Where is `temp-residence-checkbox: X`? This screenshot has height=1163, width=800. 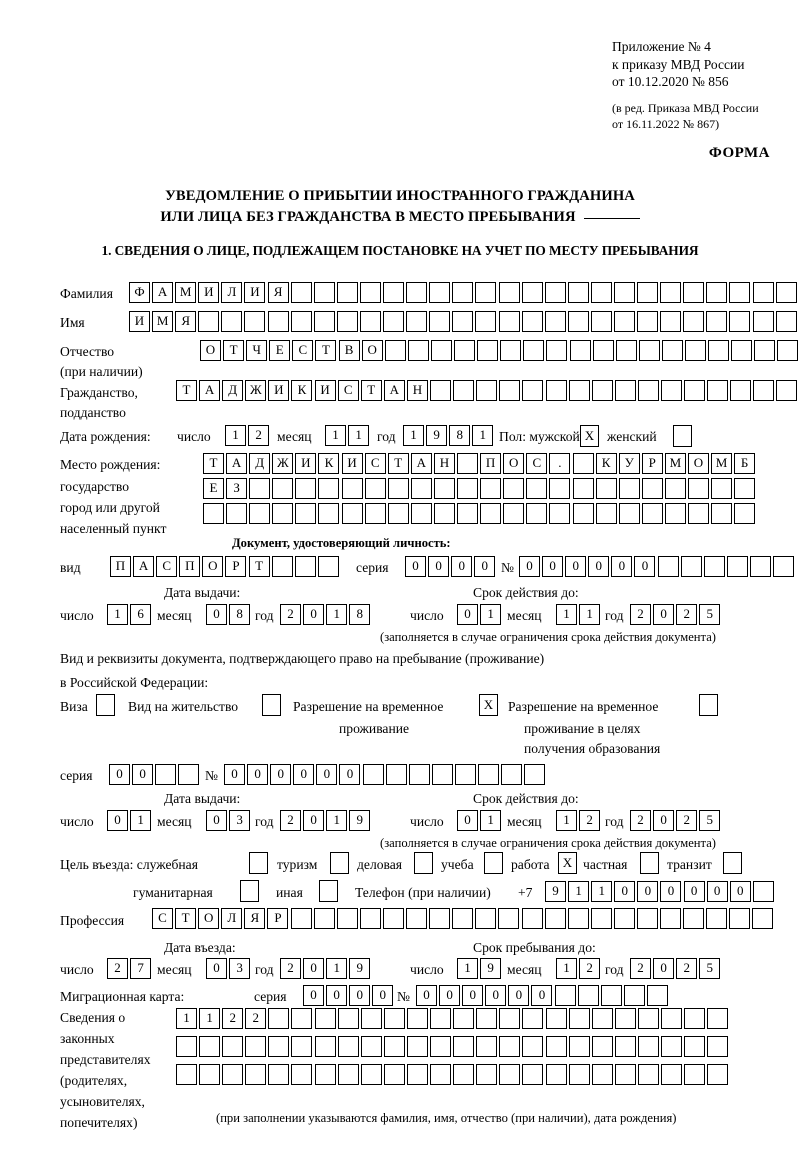
temp-residence-checkbox: X is located at coordinates (488, 705).